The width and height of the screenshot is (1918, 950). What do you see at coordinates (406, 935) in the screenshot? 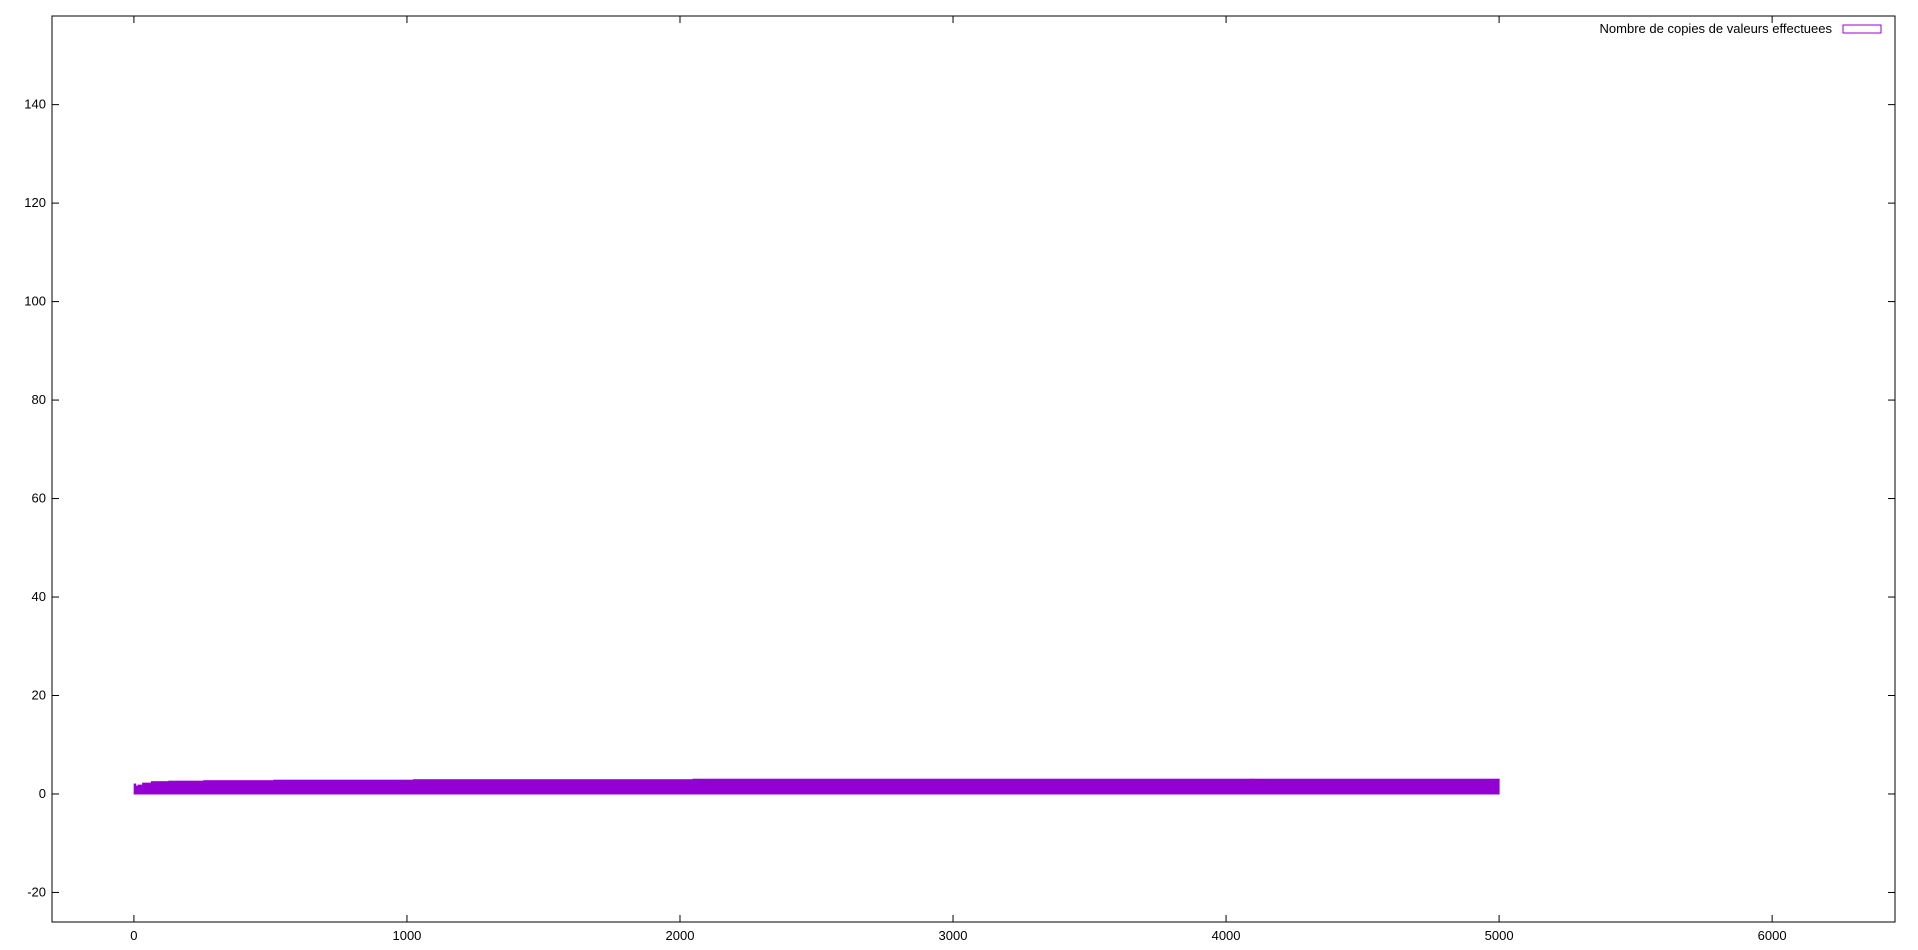
I see `x-tick-label: 1000` at bounding box center [406, 935].